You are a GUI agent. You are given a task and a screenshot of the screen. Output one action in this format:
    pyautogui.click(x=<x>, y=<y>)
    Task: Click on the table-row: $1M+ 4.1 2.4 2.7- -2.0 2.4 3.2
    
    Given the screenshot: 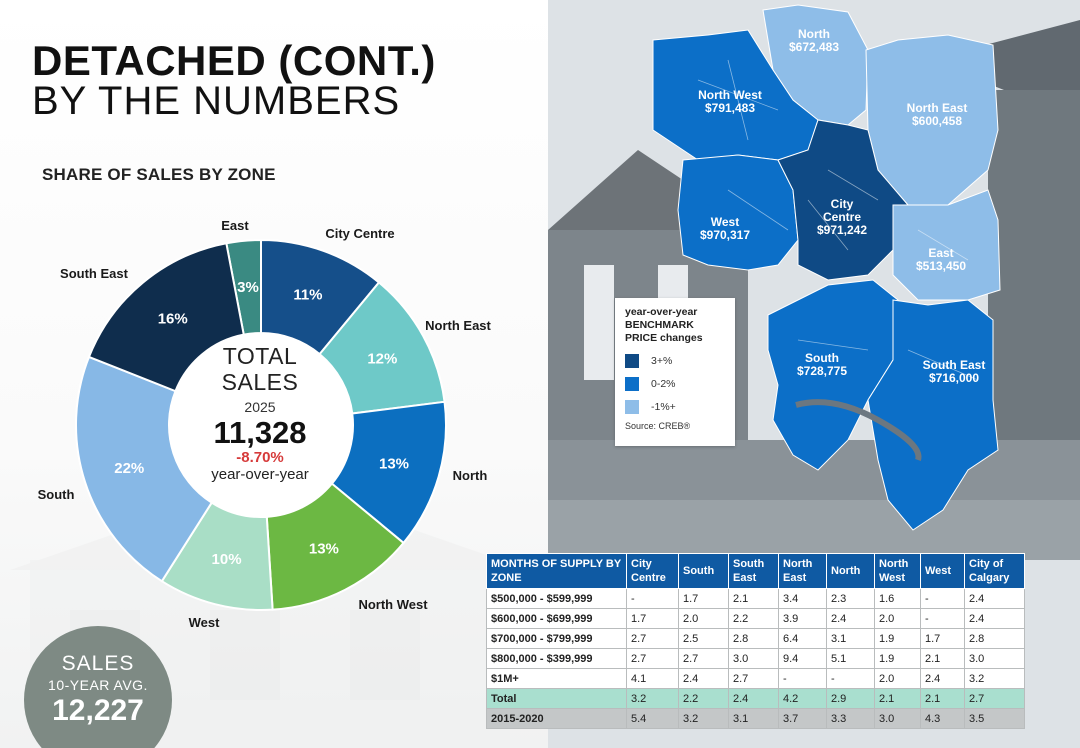 What is the action you would take?
    pyautogui.click(x=755, y=678)
    